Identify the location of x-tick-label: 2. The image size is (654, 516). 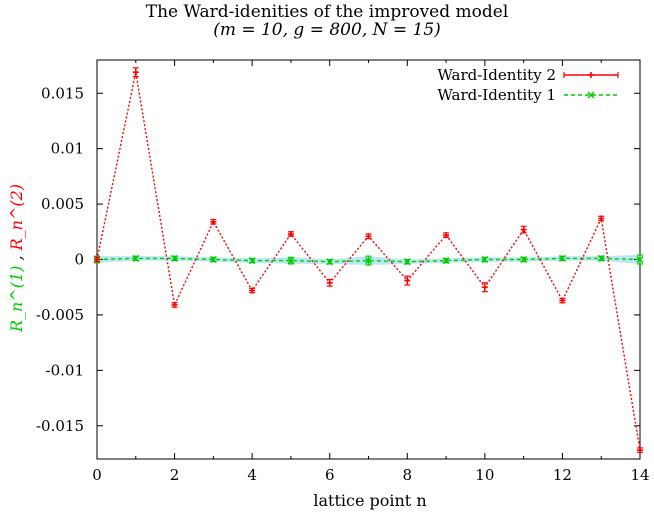
(175, 475).